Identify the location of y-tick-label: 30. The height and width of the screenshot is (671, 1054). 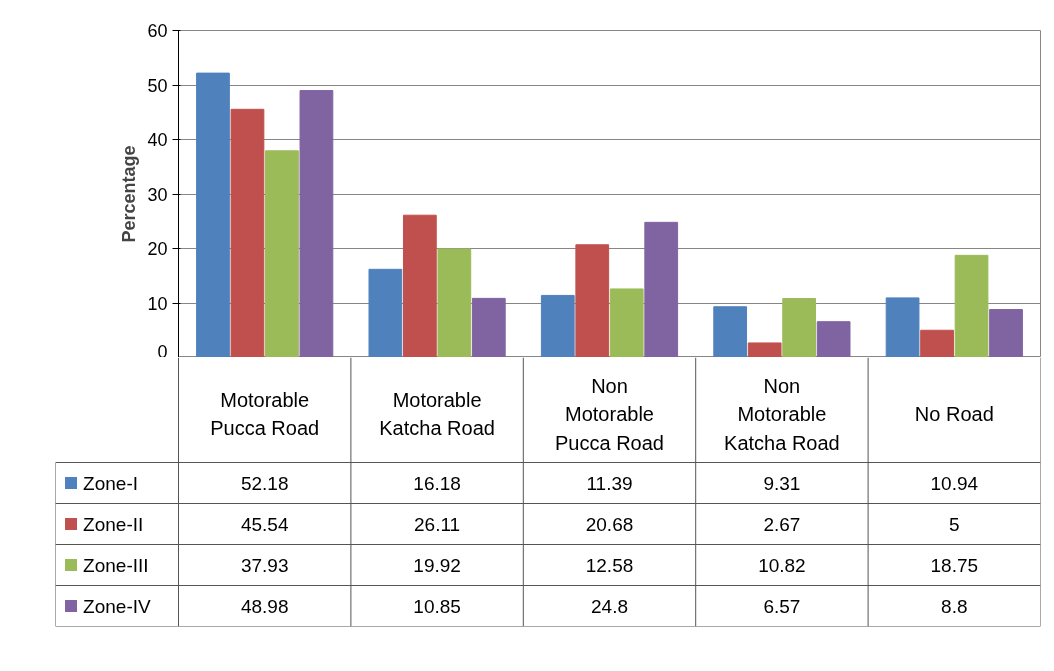
(157, 194).